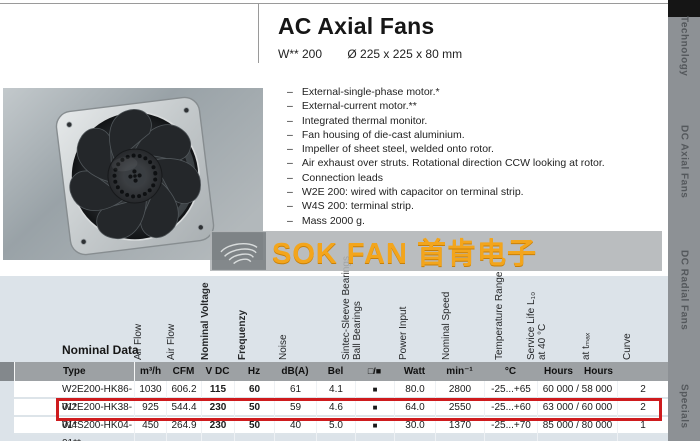 Image resolution: width=700 pixels, height=441 pixels. What do you see at coordinates (459, 371) in the screenshot?
I see `unit-min: min⁻¹` at bounding box center [459, 371].